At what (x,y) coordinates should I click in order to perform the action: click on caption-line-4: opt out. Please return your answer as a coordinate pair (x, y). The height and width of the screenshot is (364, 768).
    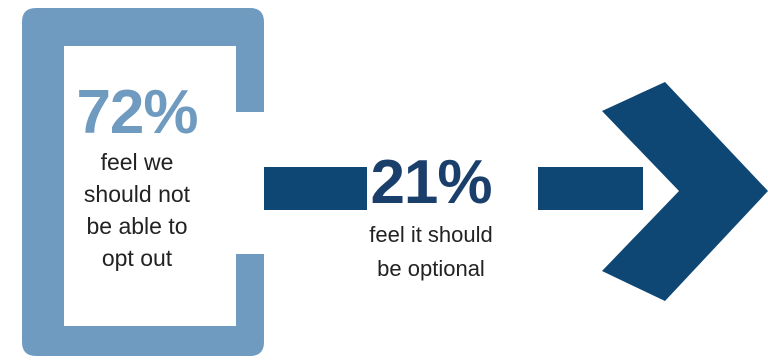
    Looking at the image, I should click on (137, 258).